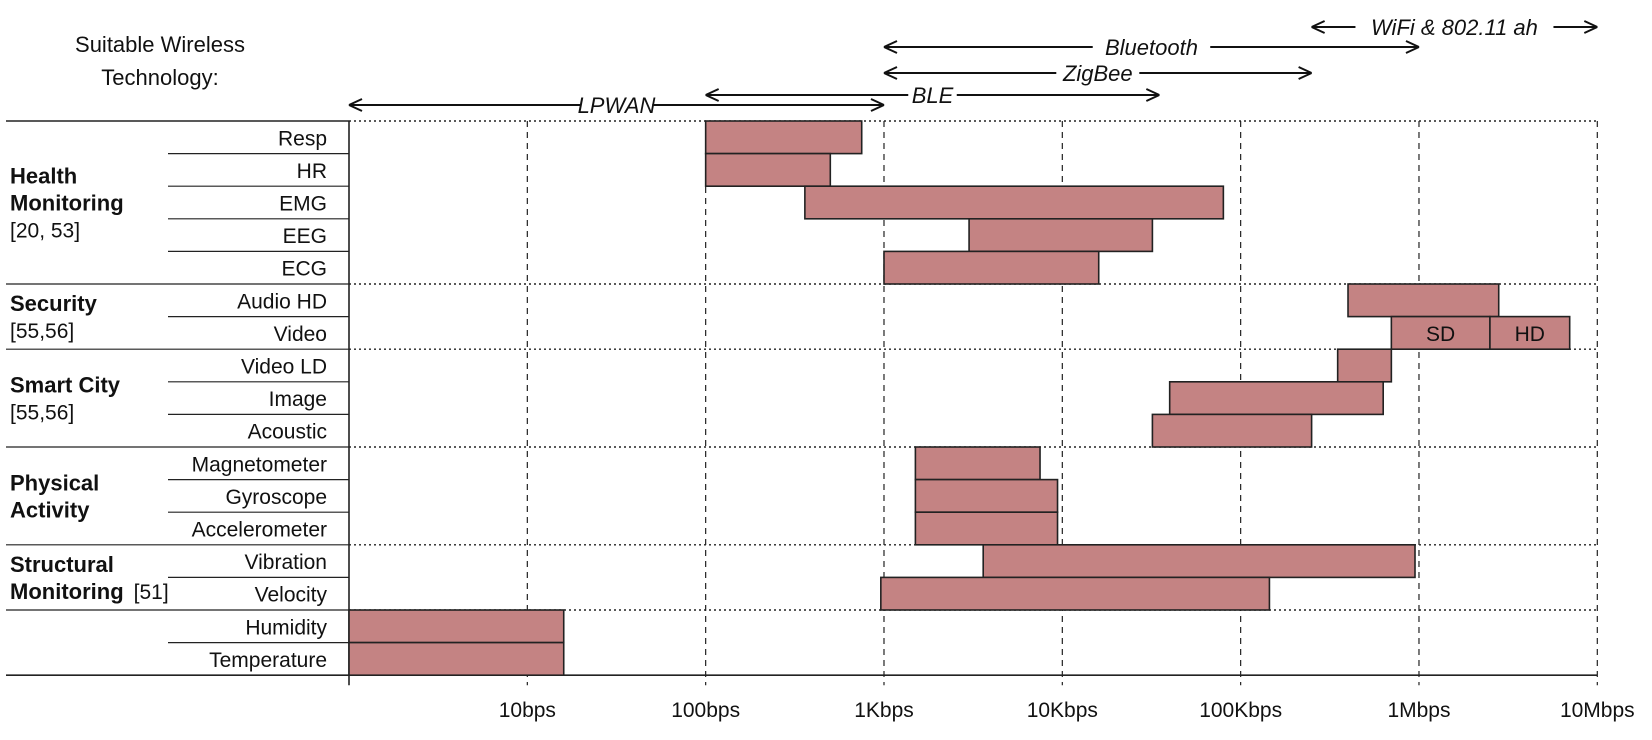  What do you see at coordinates (151, 592) in the screenshot?
I see `group-label-ref: [51]` at bounding box center [151, 592].